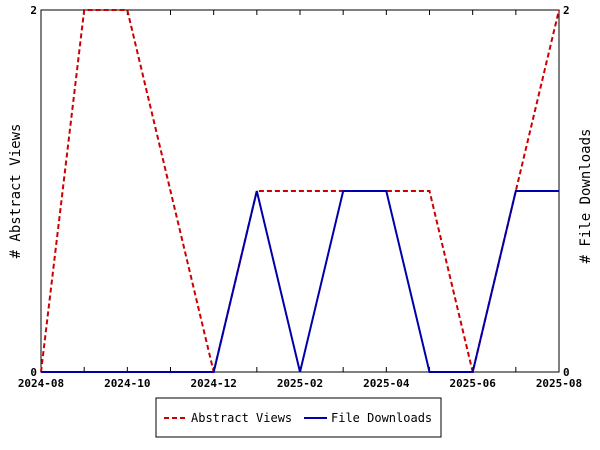 The image size is (600, 450). Describe the element at coordinates (16, 191) in the screenshot. I see `y-axis-title-left: # Abstract Views` at that location.